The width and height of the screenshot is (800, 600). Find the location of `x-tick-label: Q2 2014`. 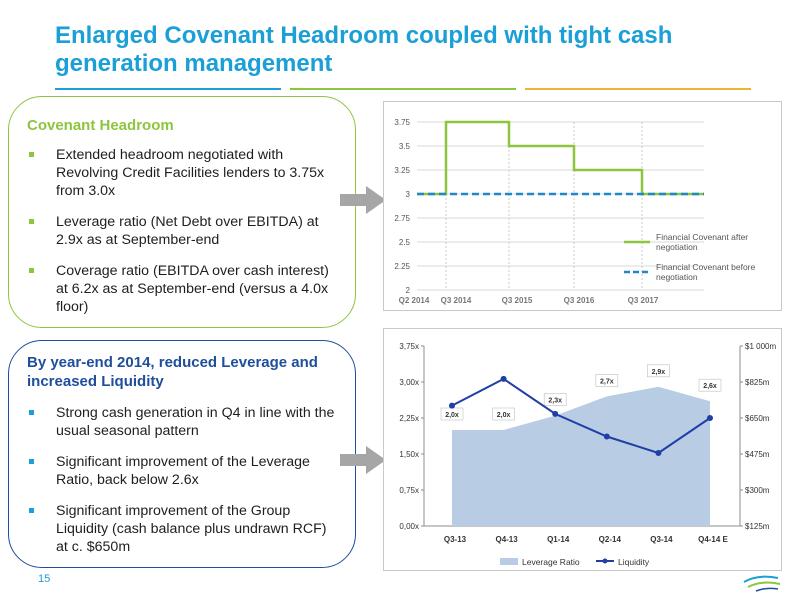

x-tick-label: Q2 2014 is located at coordinates (414, 300).